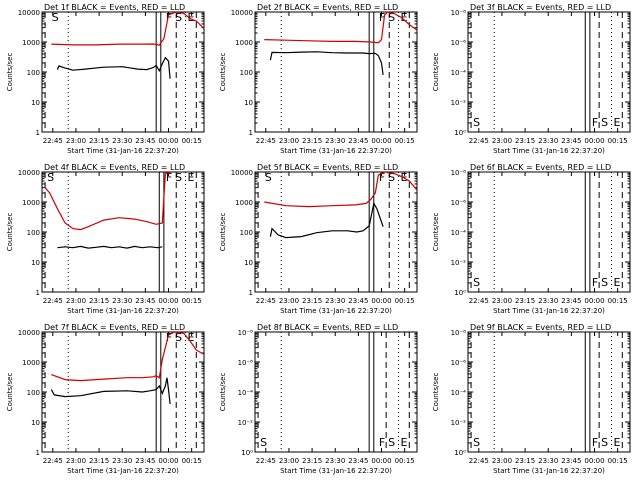 The image size is (640, 480). What do you see at coordinates (327, 7) in the screenshot?
I see `plot-title: Det 2f BLACK = Events, RED = LLD` at bounding box center [327, 7].